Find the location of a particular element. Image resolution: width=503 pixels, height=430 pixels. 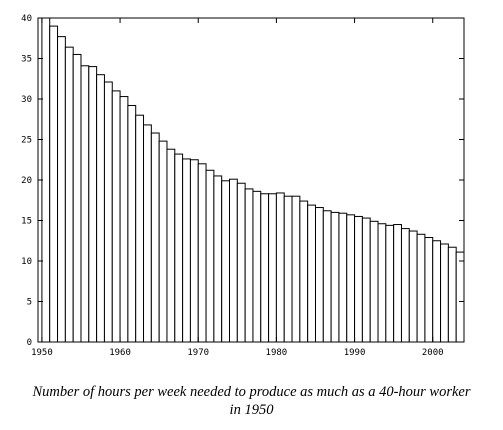

x-tick-label-1950: 1950 is located at coordinates (42, 353).